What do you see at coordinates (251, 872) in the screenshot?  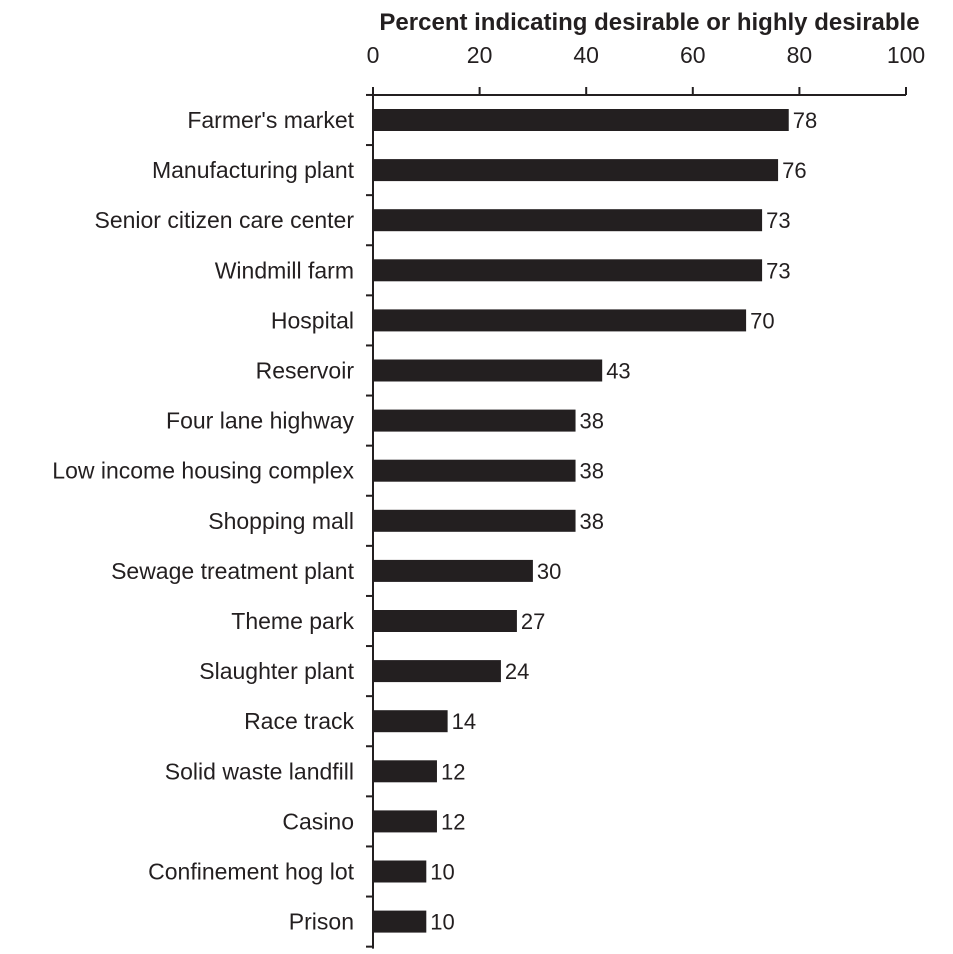 I see `category-label: Confinement hog lot` at bounding box center [251, 872].